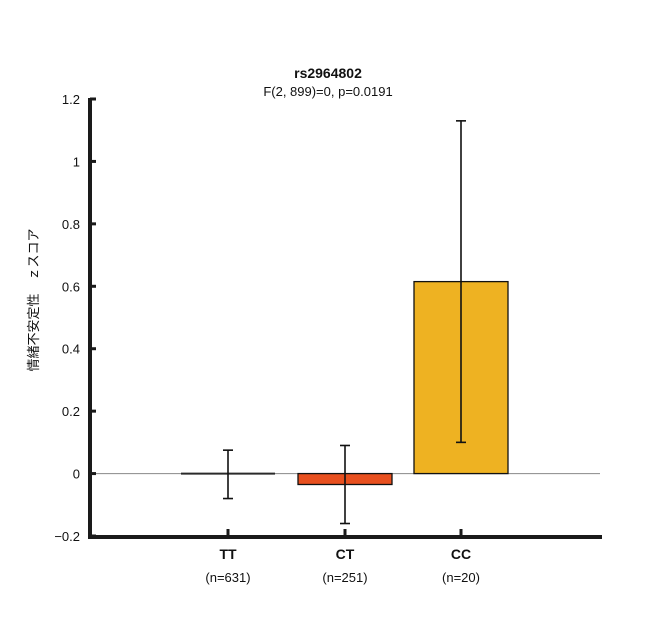  What do you see at coordinates (228, 554) in the screenshot?
I see `x-tick-label-tt: TT` at bounding box center [228, 554].